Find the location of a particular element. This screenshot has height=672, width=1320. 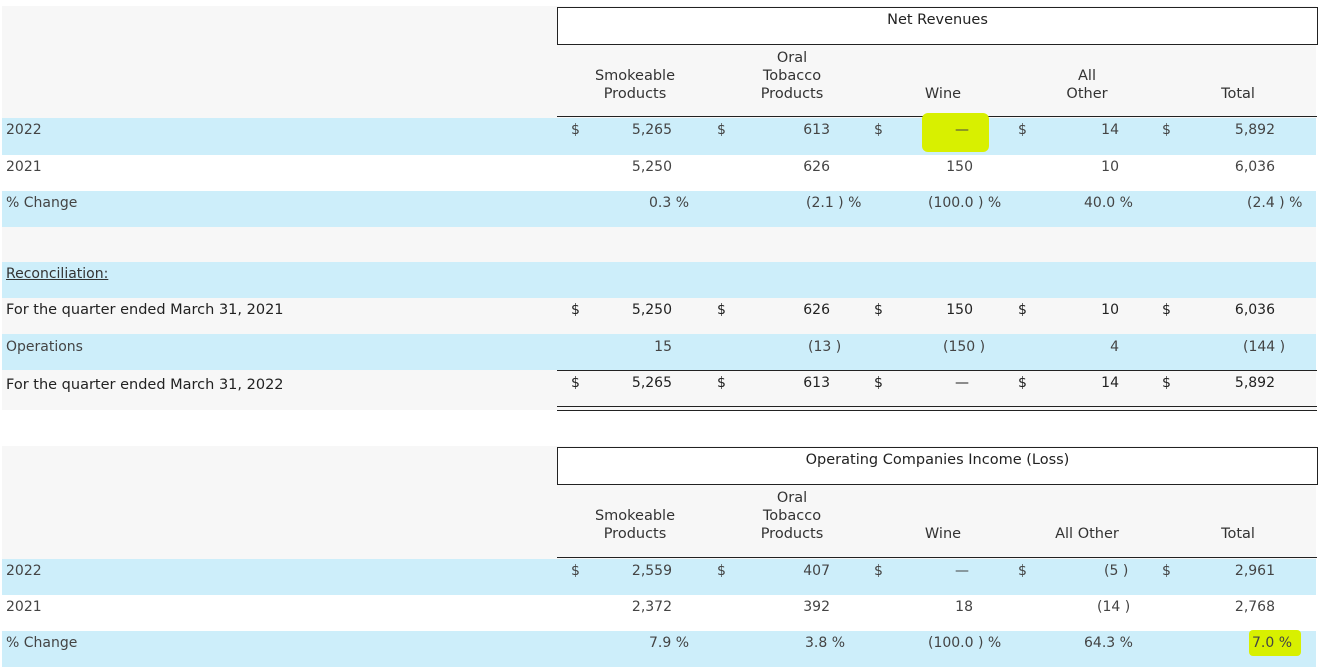

net-revenues-header: Net Revenues is located at coordinates (937, 26).